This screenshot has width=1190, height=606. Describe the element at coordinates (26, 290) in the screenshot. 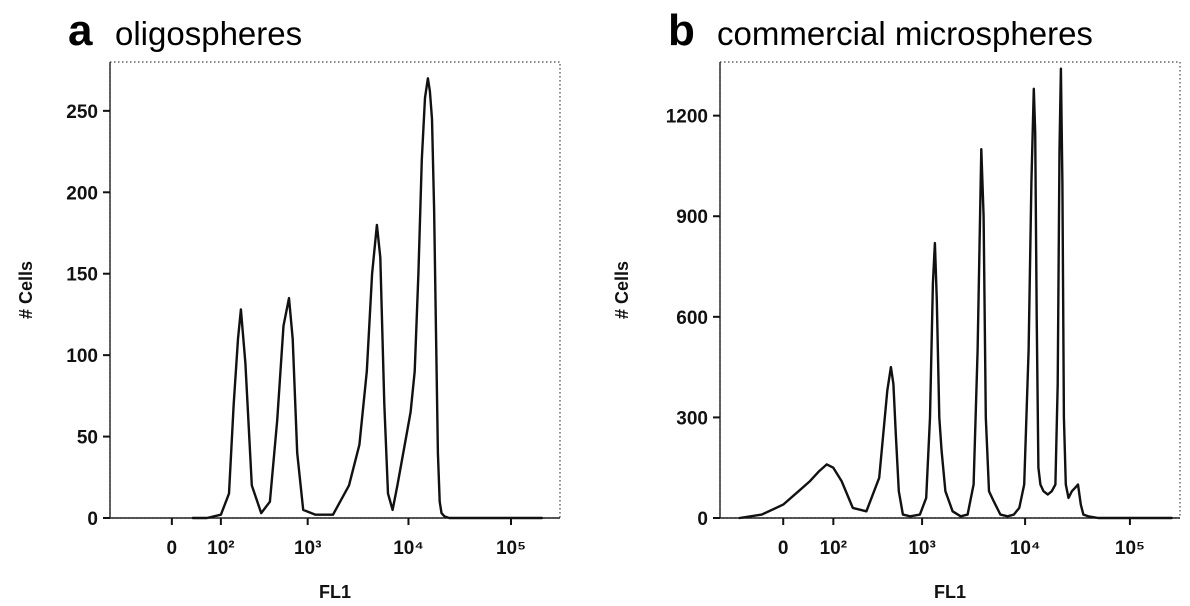

I see `panel-a-y-label: # Cells` at that location.